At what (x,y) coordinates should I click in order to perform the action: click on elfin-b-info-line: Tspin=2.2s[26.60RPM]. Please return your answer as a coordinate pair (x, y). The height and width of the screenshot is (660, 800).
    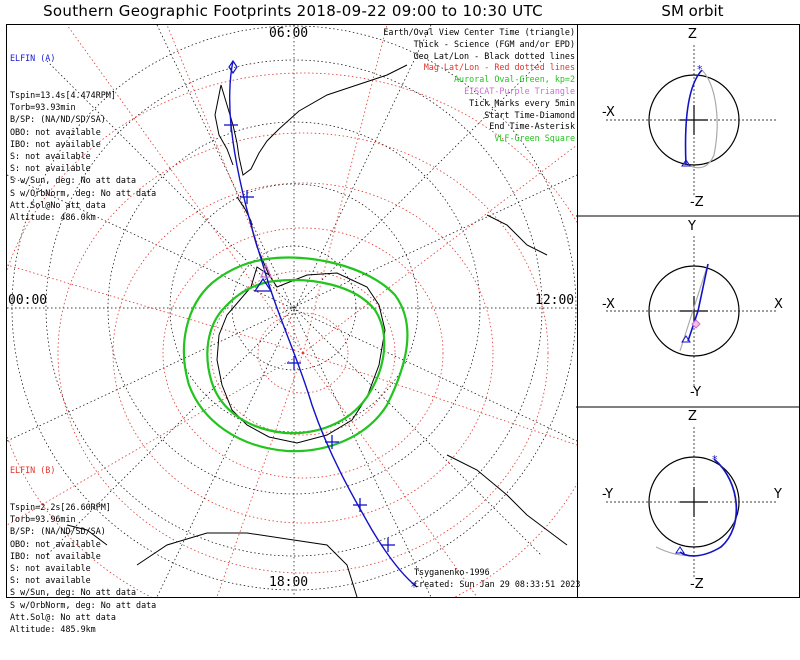
    Looking at the image, I should click on (60, 507).